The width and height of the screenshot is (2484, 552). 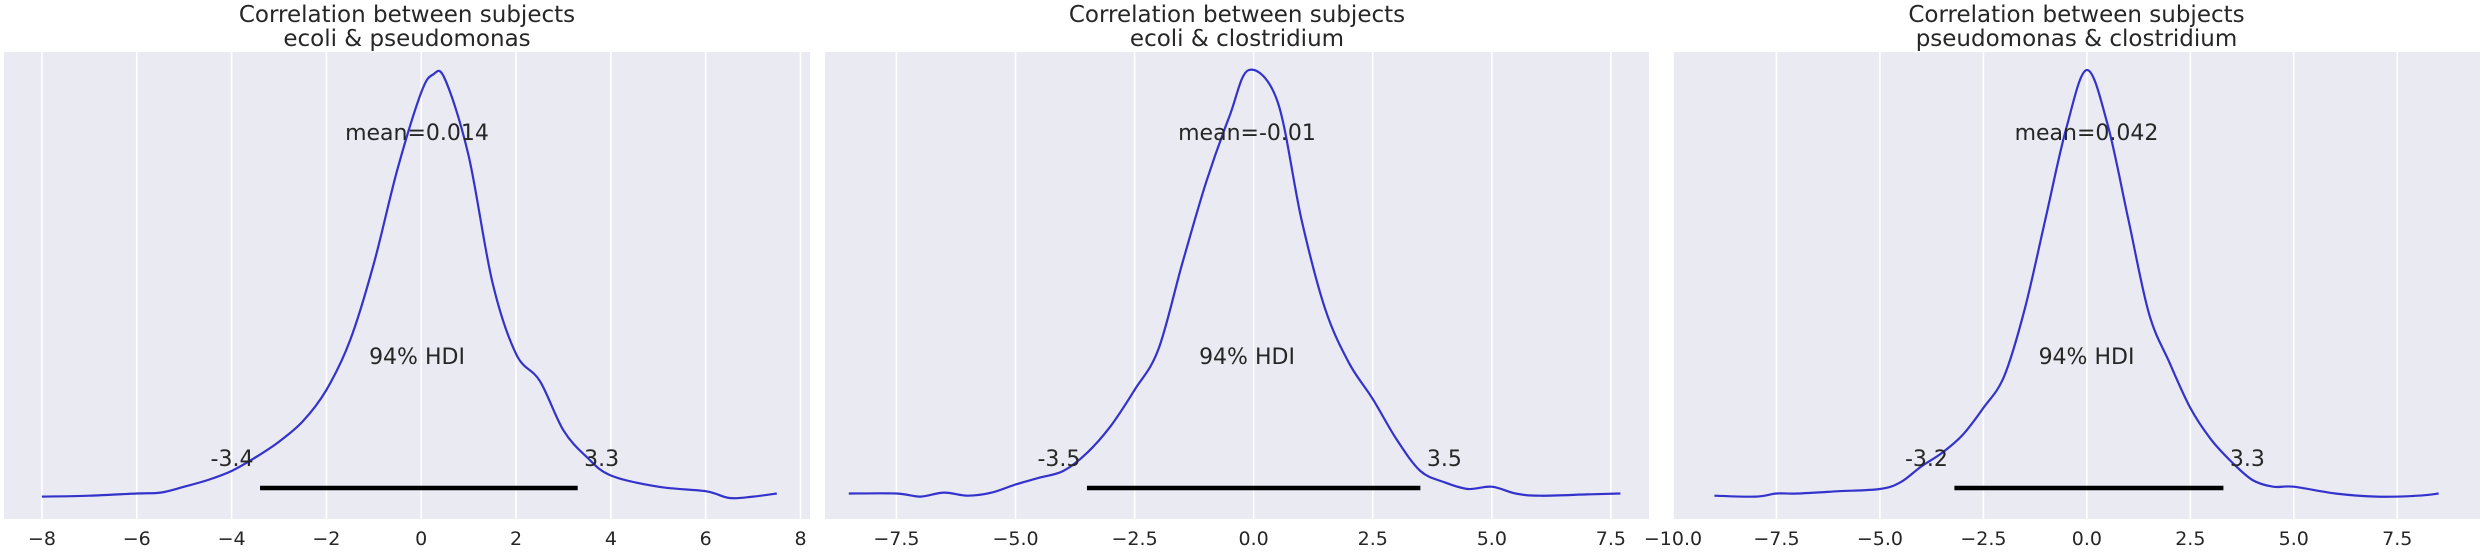 I want to click on mean-label: mean=0.042, so click(x=2087, y=133).